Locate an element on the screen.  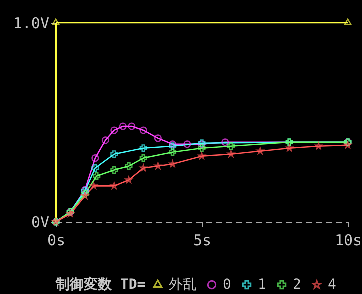
x-tick-label: 5s is located at coordinates (202, 241).